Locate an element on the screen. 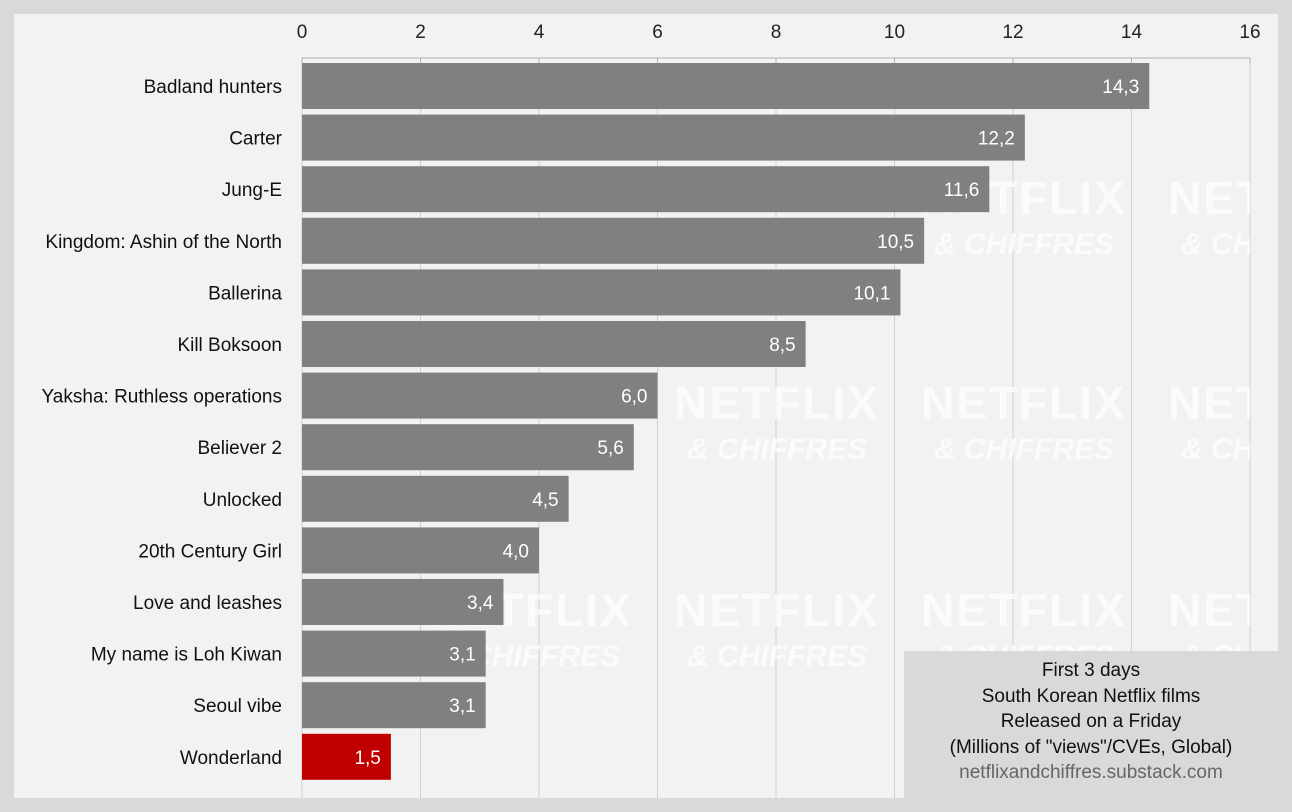 The width and height of the screenshot is (1292, 812). data-label-13: 1,5 is located at coordinates (367, 758).